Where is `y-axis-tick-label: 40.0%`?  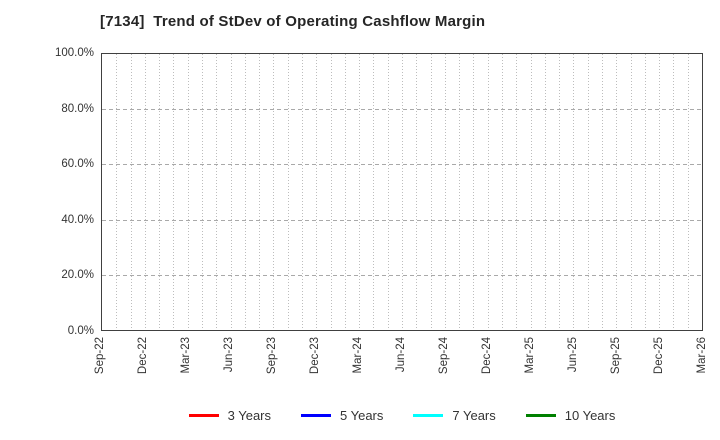
y-axis-tick-label: 40.0% is located at coordinates (77, 219).